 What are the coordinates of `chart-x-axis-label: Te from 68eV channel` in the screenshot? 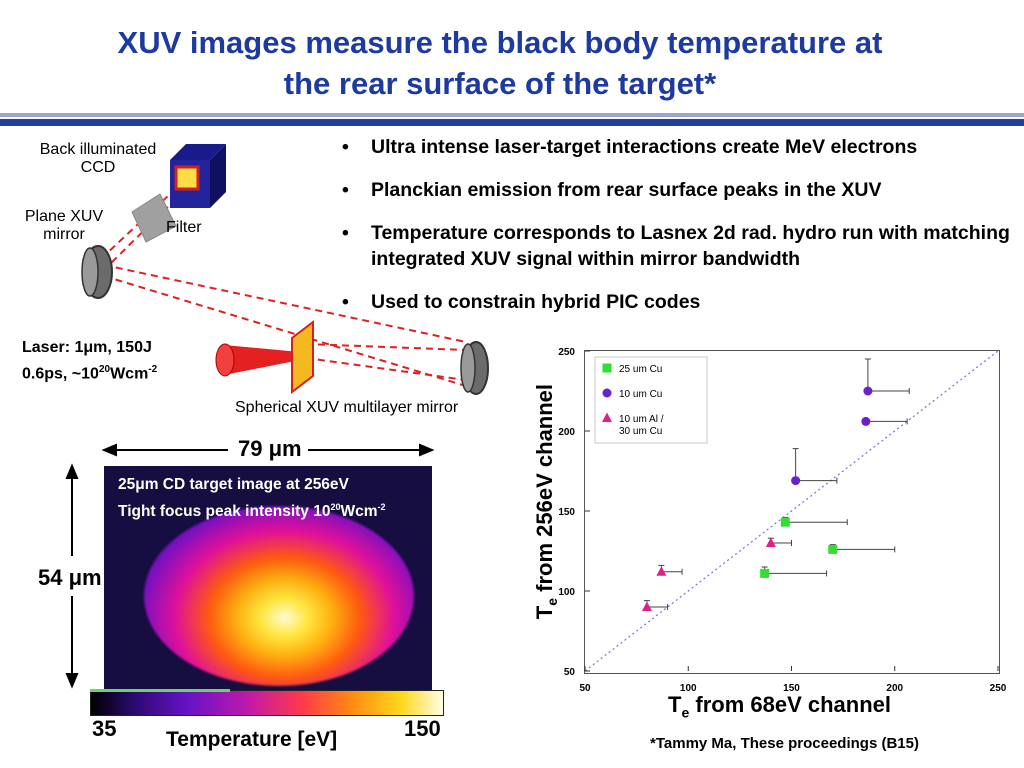 It's located at (779, 706).